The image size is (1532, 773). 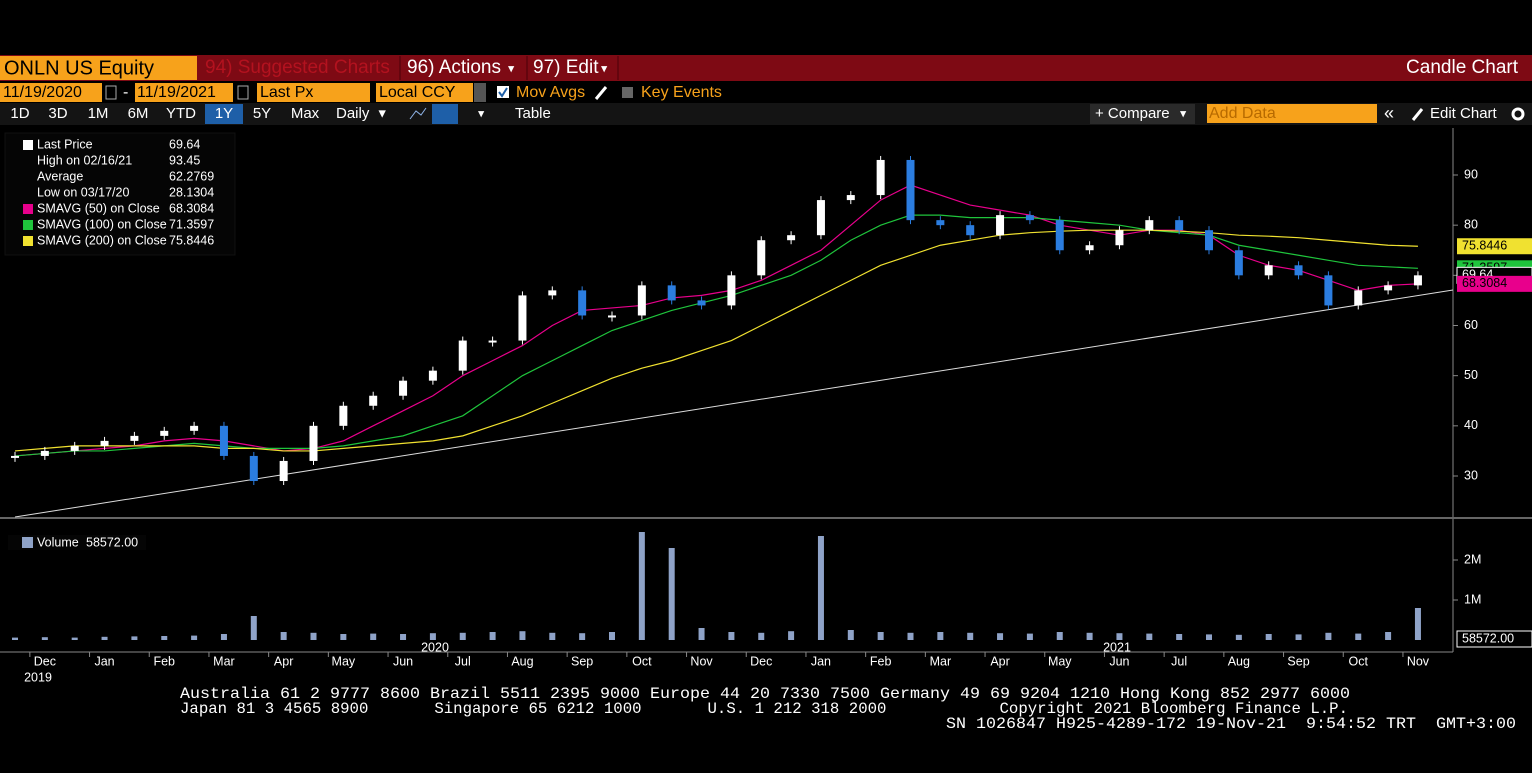 I want to click on legend-label: Last Price, so click(x=65, y=144).